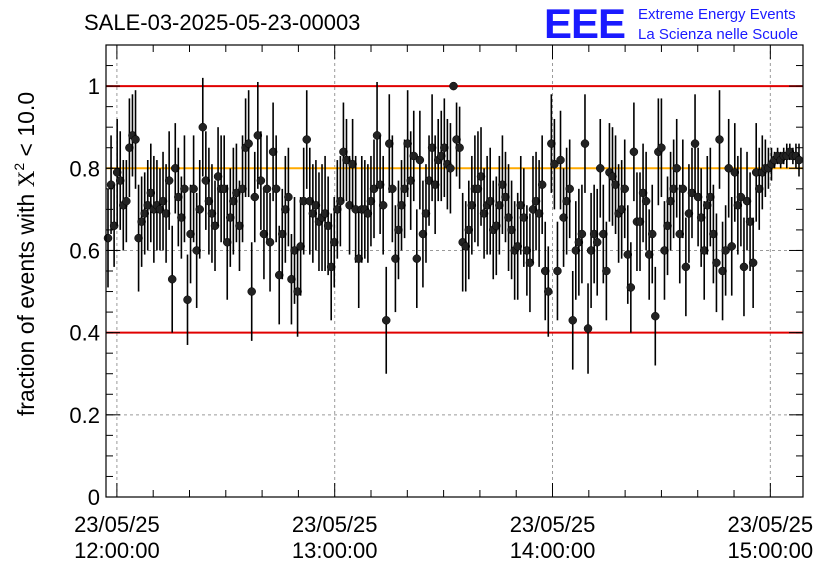 The image size is (836, 572). What do you see at coordinates (718, 34) in the screenshot?
I see `logo-text-line2: La Scienza nelle Scuole` at bounding box center [718, 34].